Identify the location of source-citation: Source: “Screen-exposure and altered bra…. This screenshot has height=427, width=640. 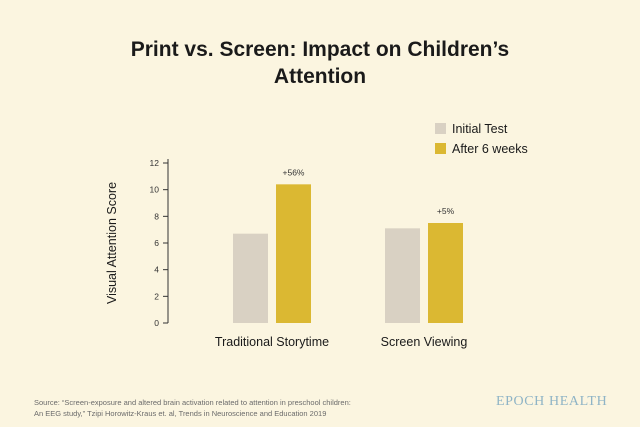
(192, 408).